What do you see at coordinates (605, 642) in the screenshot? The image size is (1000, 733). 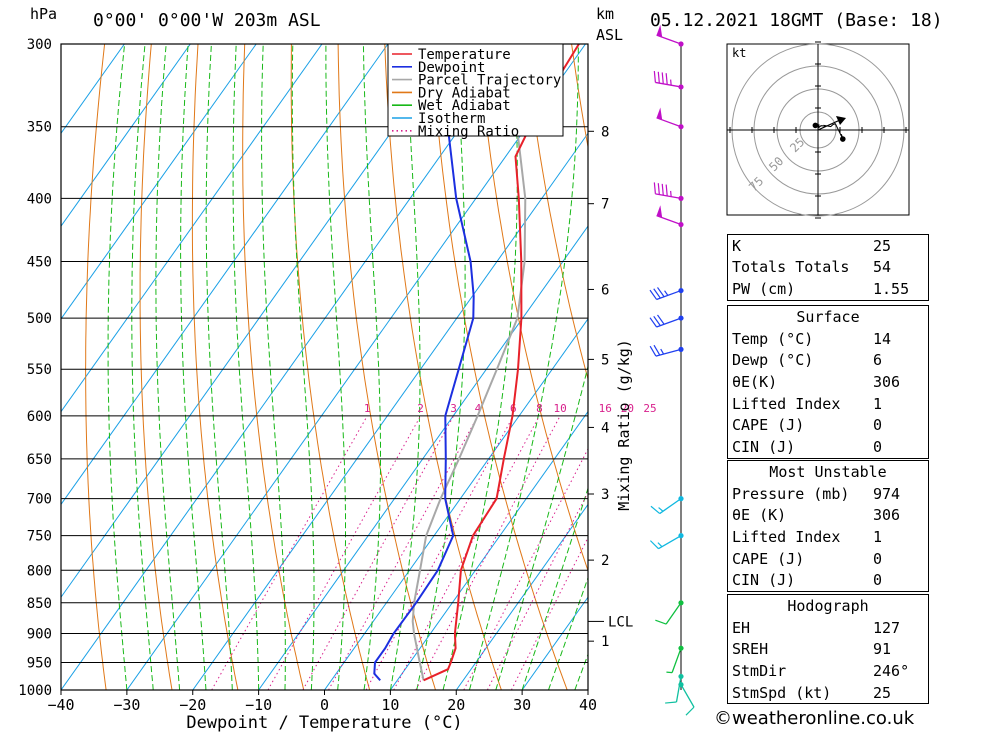 I see `km-tick-label: 1` at bounding box center [605, 642].